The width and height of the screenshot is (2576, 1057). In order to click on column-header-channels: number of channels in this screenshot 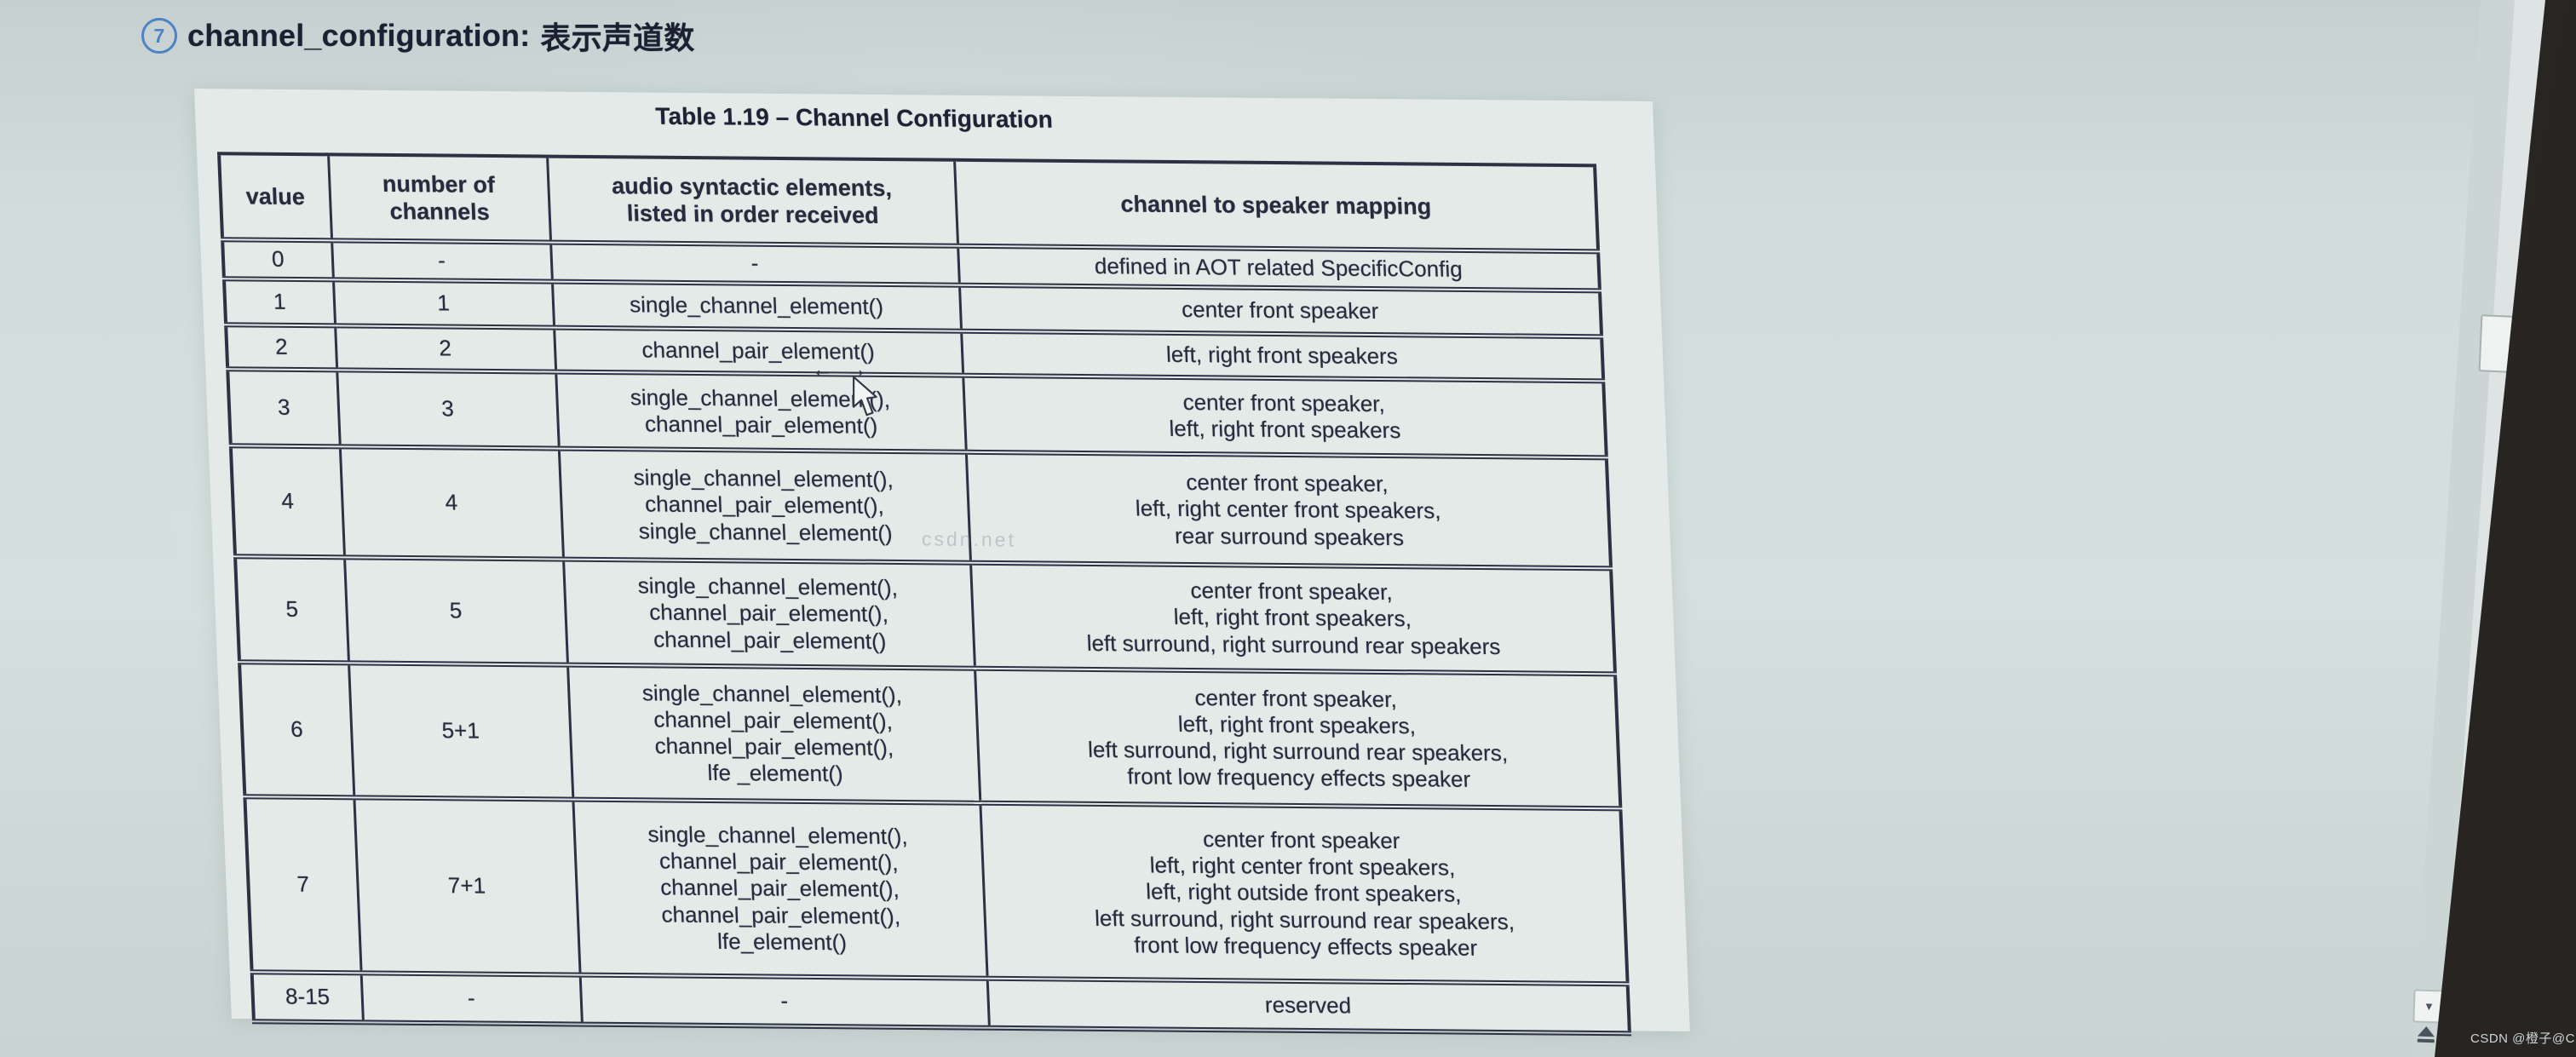, I will do `click(440, 198)`.